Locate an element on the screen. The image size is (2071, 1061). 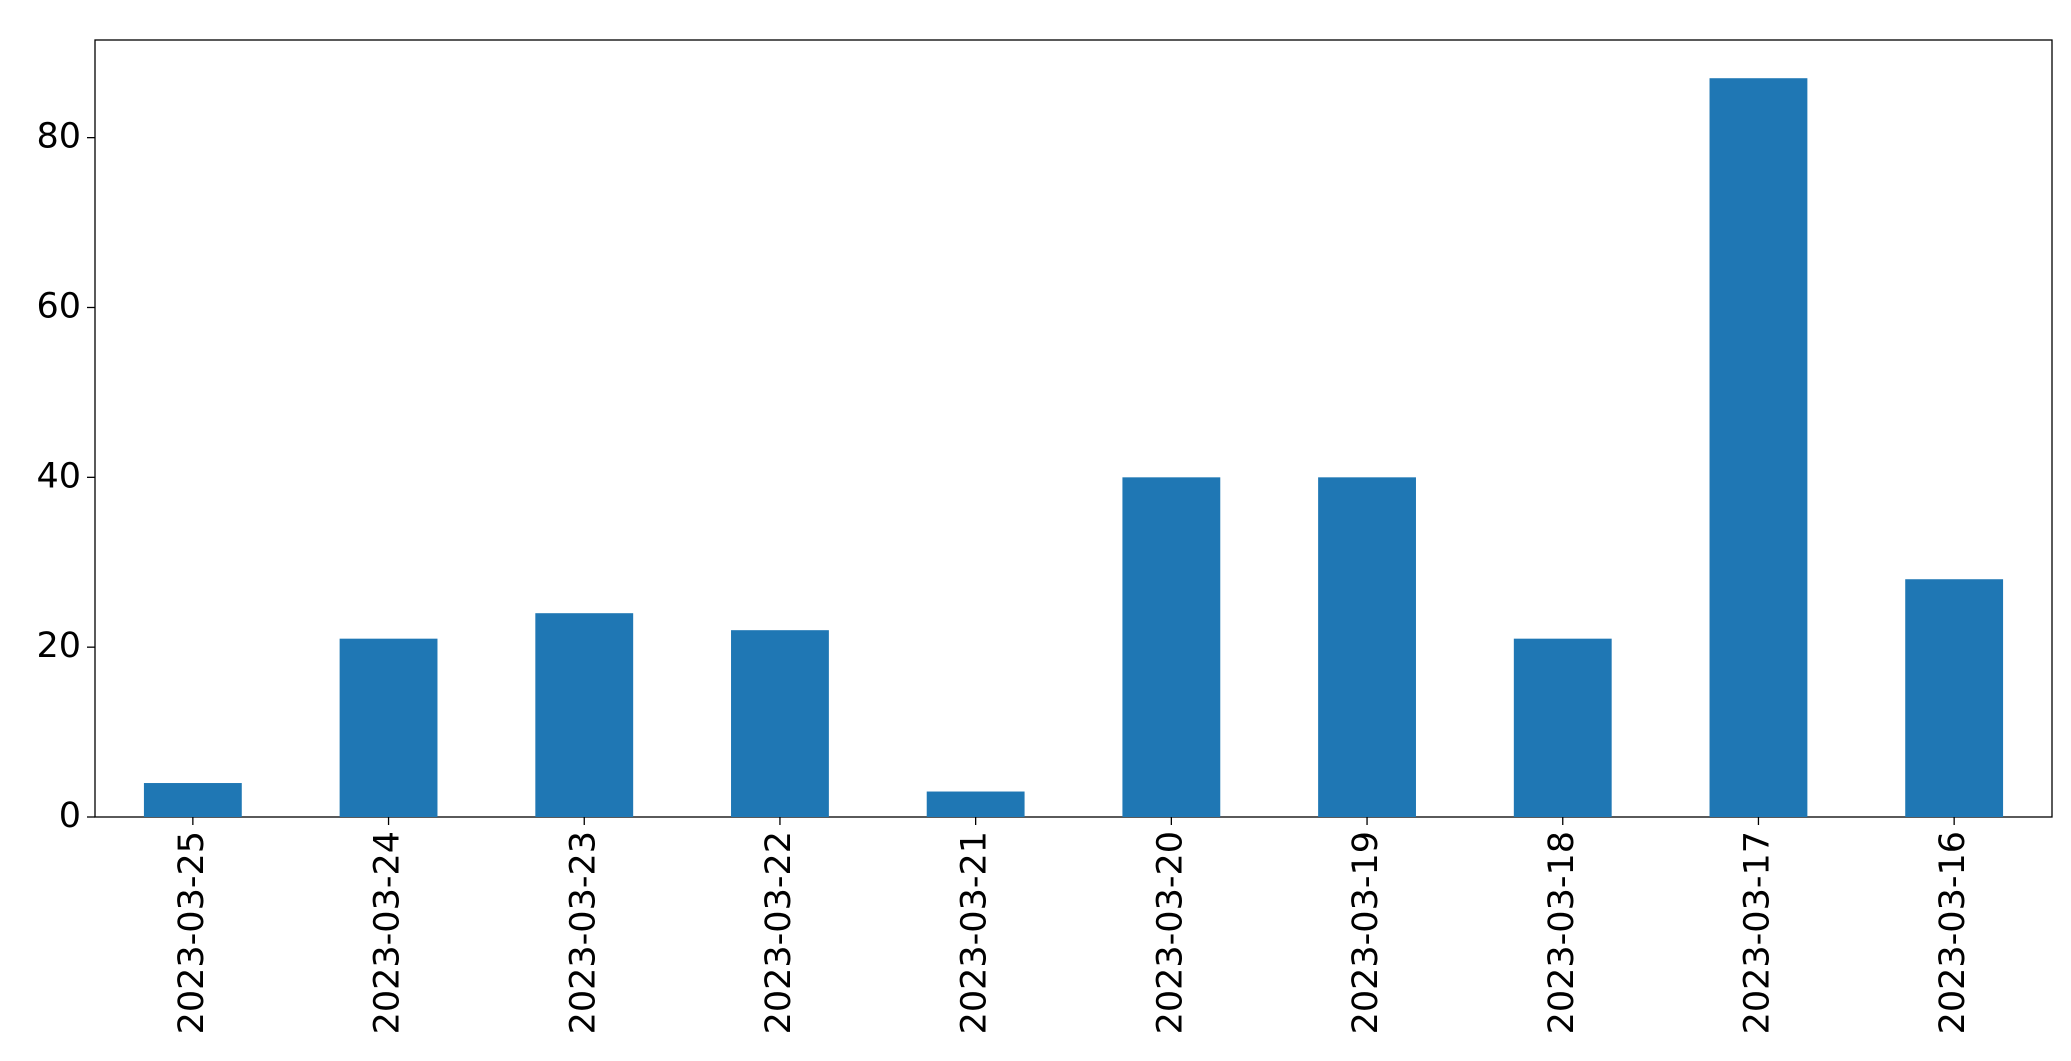
x-tick-label: 2023-03-25 is located at coordinates (192, 932).